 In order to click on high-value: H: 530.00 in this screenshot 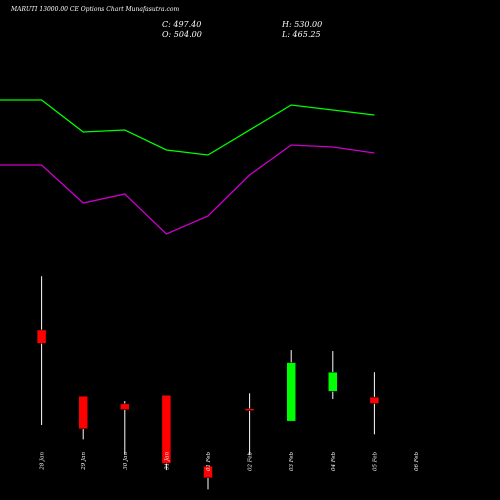, I will do `click(302, 24)`.